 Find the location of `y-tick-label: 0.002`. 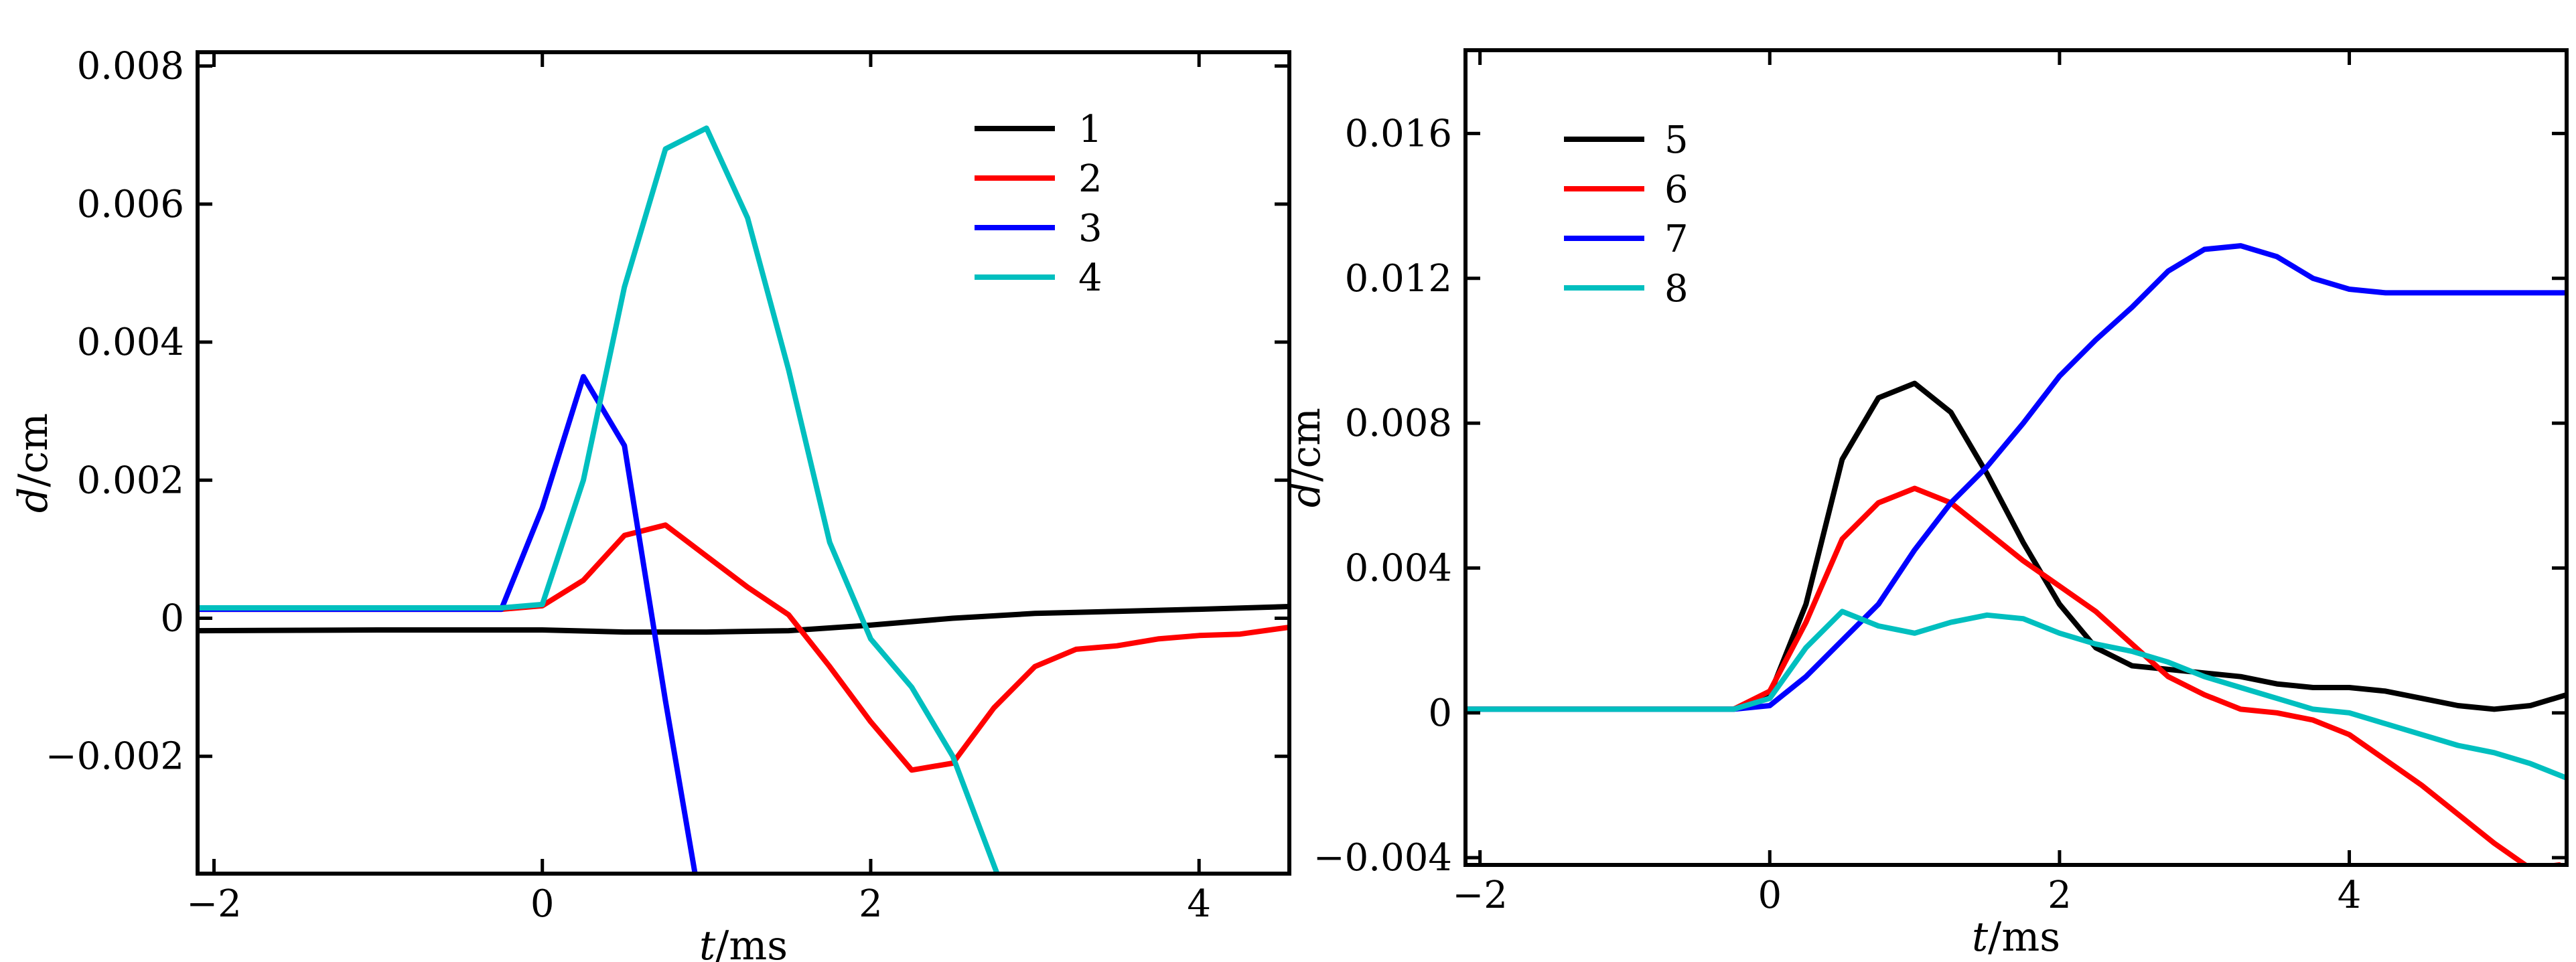

y-tick-label: 0.002 is located at coordinates (130, 480).